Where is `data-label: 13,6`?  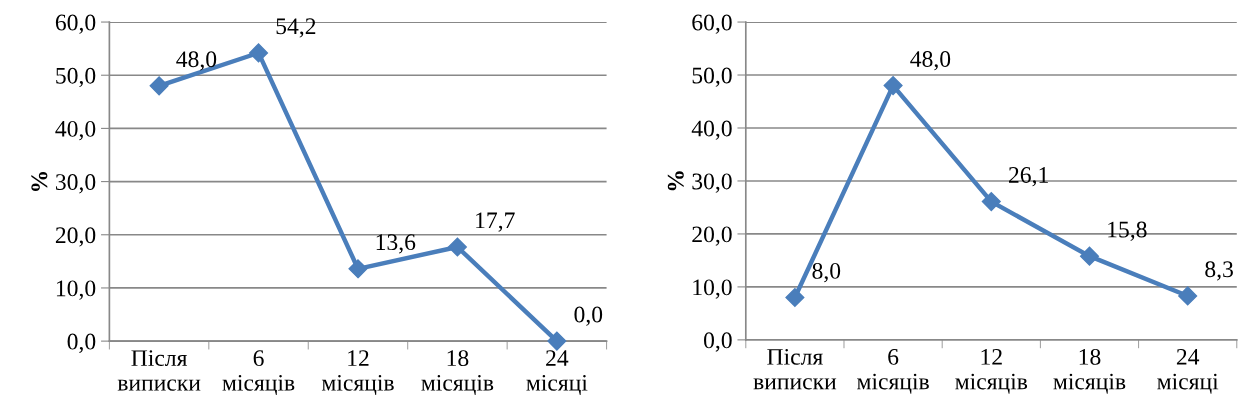 data-label: 13,6 is located at coordinates (396, 244).